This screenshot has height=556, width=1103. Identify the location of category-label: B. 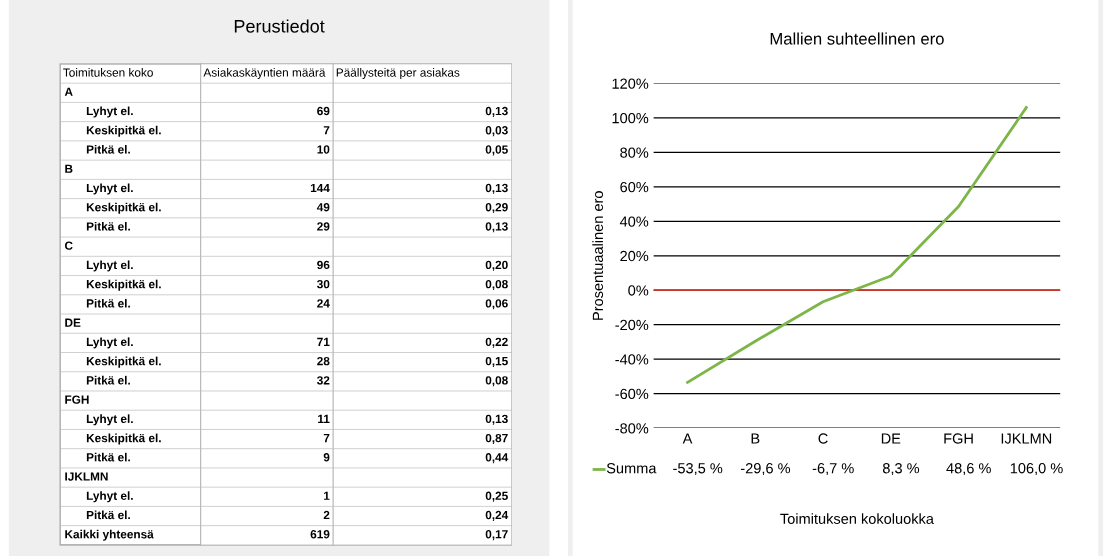
(69, 168).